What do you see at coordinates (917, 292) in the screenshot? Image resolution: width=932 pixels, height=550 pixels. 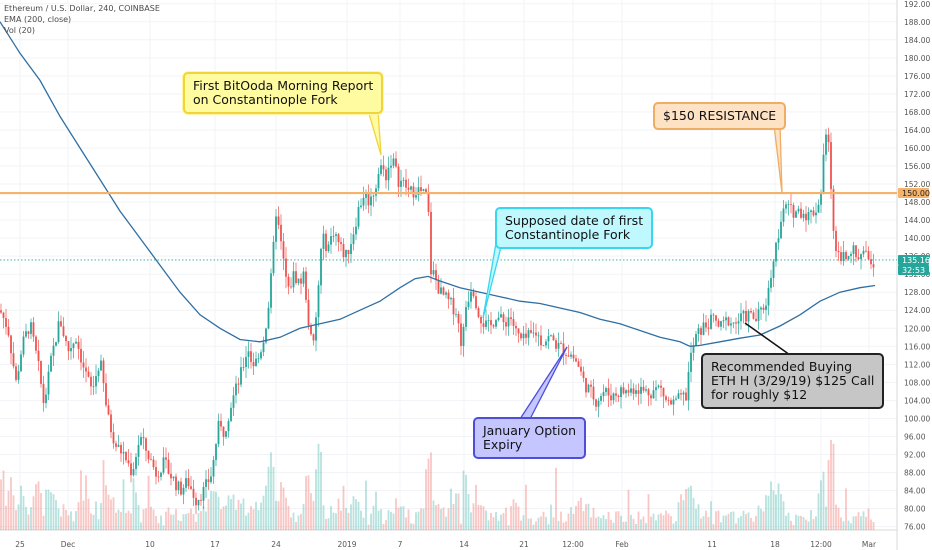 I see `price-tick-label: 128.00` at bounding box center [917, 292].